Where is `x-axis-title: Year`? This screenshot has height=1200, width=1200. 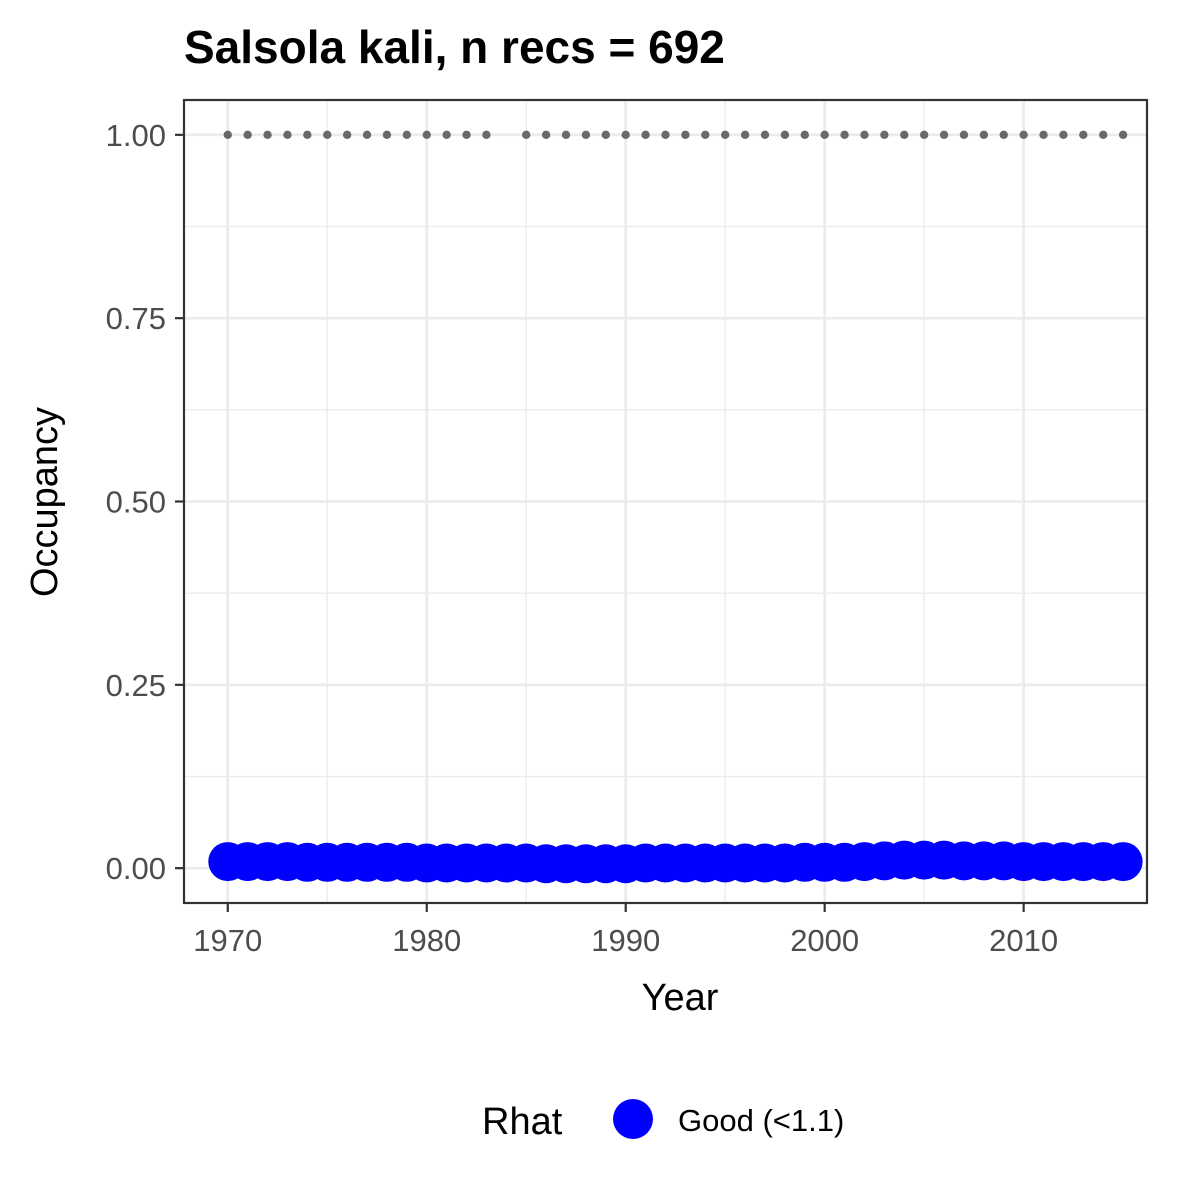 x-axis-title: Year is located at coordinates (680, 998).